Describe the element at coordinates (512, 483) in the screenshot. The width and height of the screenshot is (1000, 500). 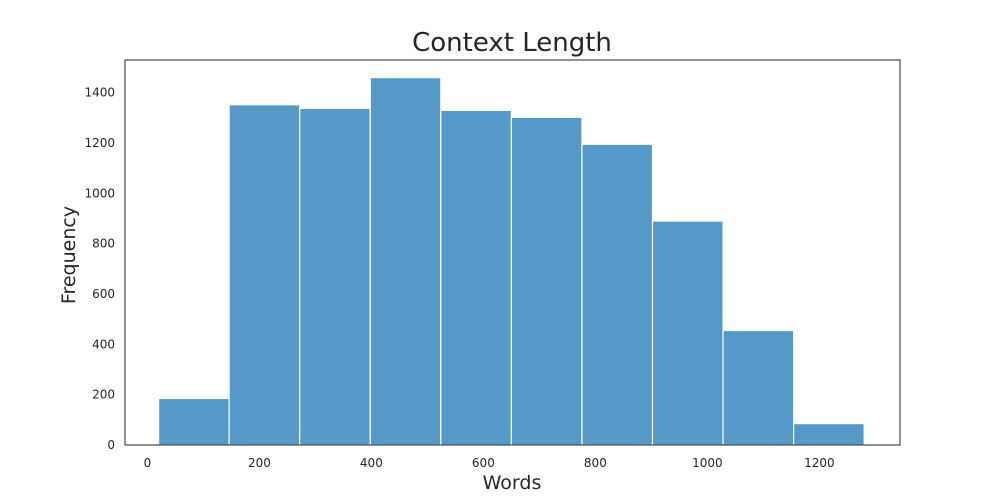
I see `x-axis-title: Words` at that location.